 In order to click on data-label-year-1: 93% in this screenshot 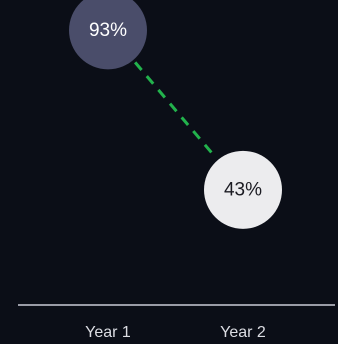, I will do `click(108, 30)`.